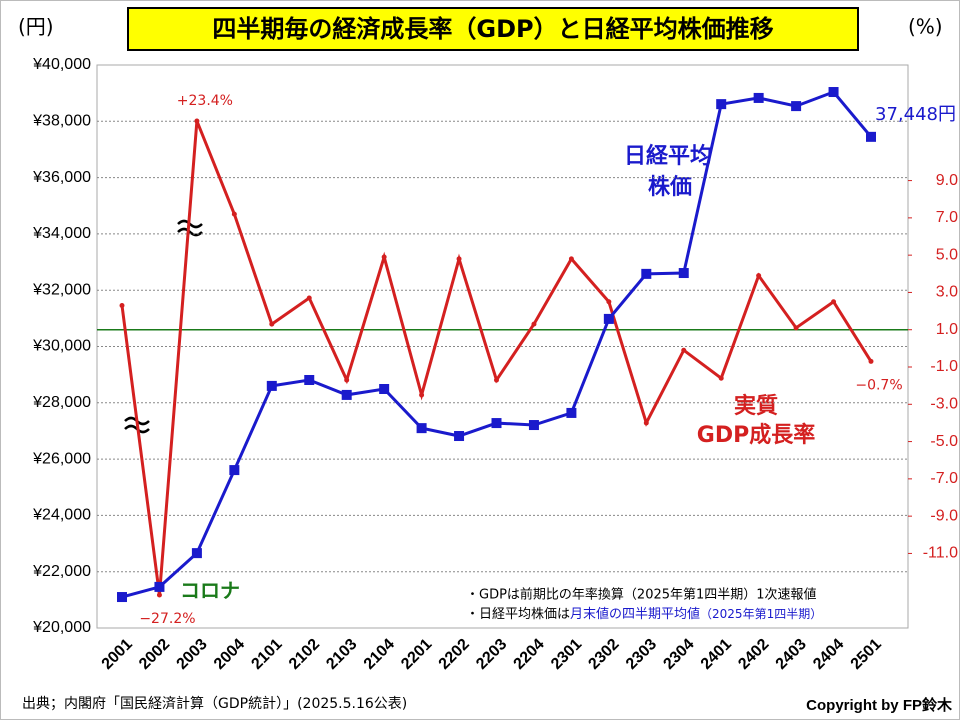  I want to click on value-label: +23.4%, so click(205, 101).